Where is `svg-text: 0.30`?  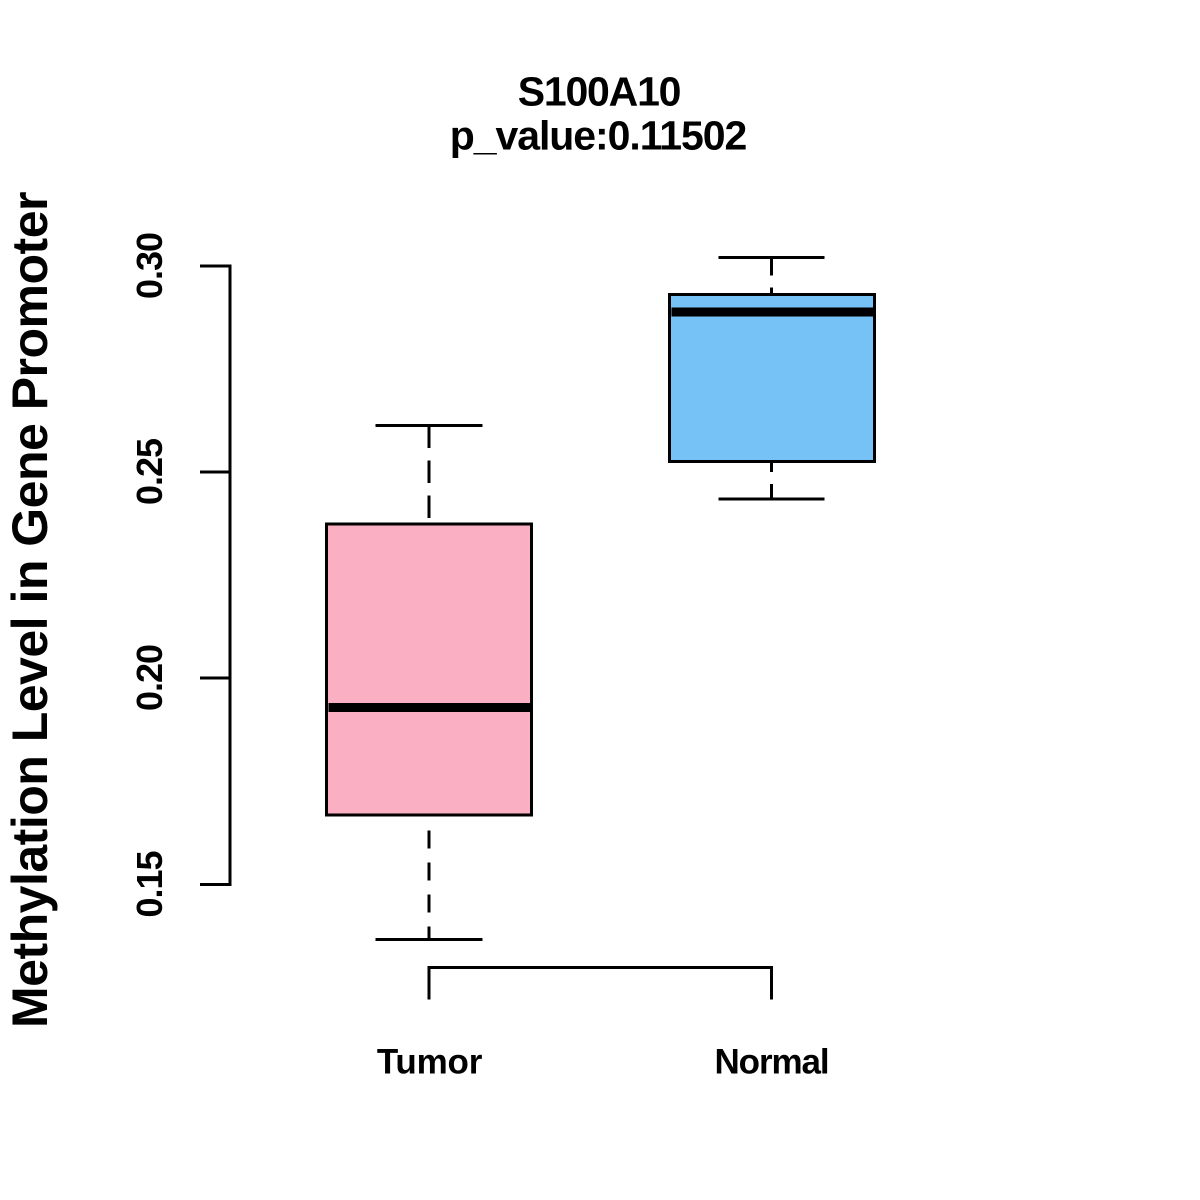
svg-text: 0.30 is located at coordinates (149, 266).